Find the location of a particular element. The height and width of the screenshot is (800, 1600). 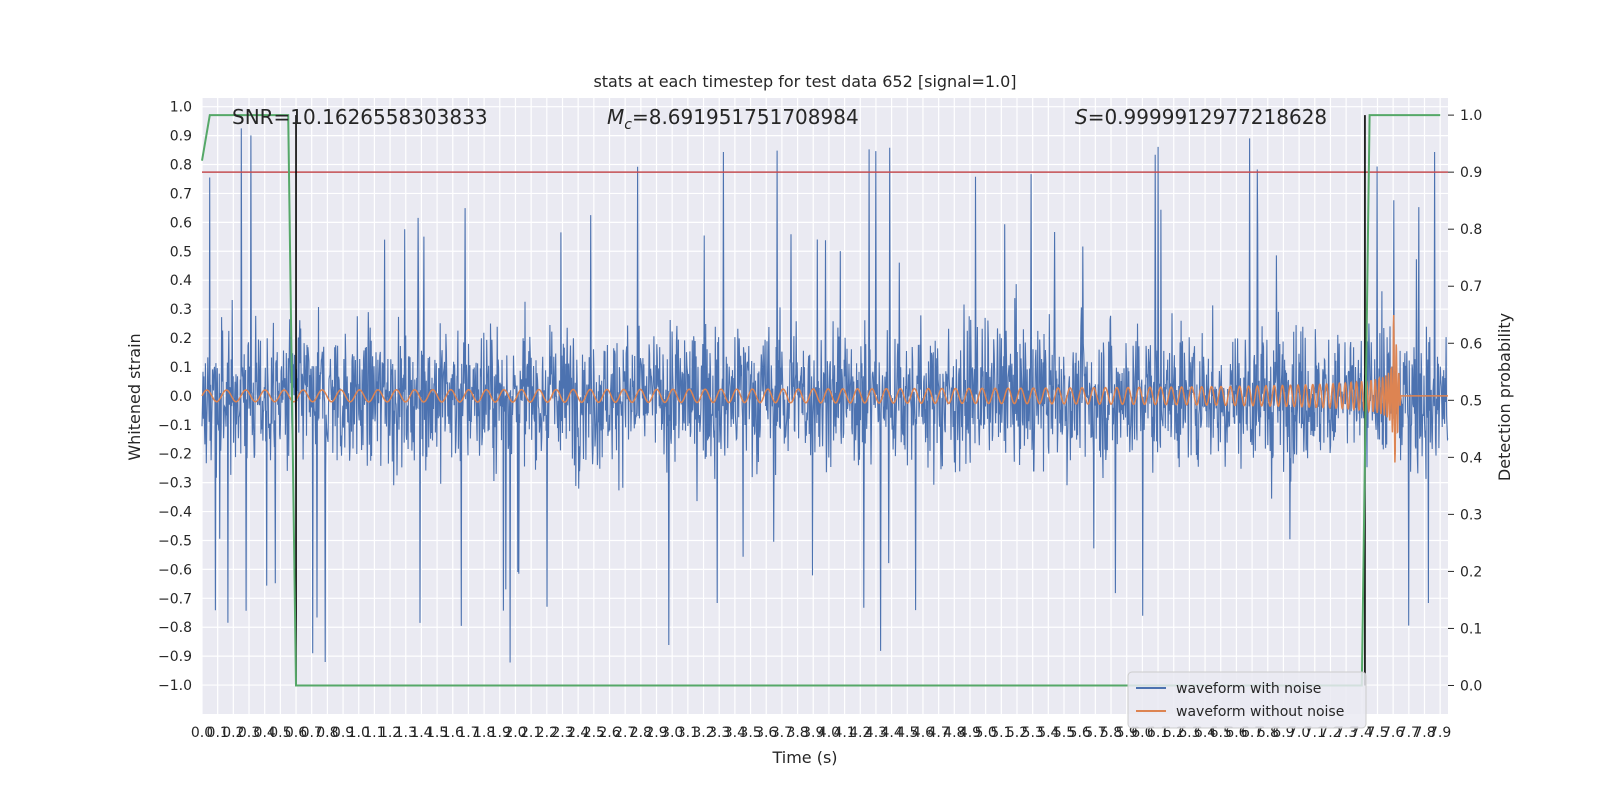

x-tick-label: 5.1 is located at coordinates (1001, 733).